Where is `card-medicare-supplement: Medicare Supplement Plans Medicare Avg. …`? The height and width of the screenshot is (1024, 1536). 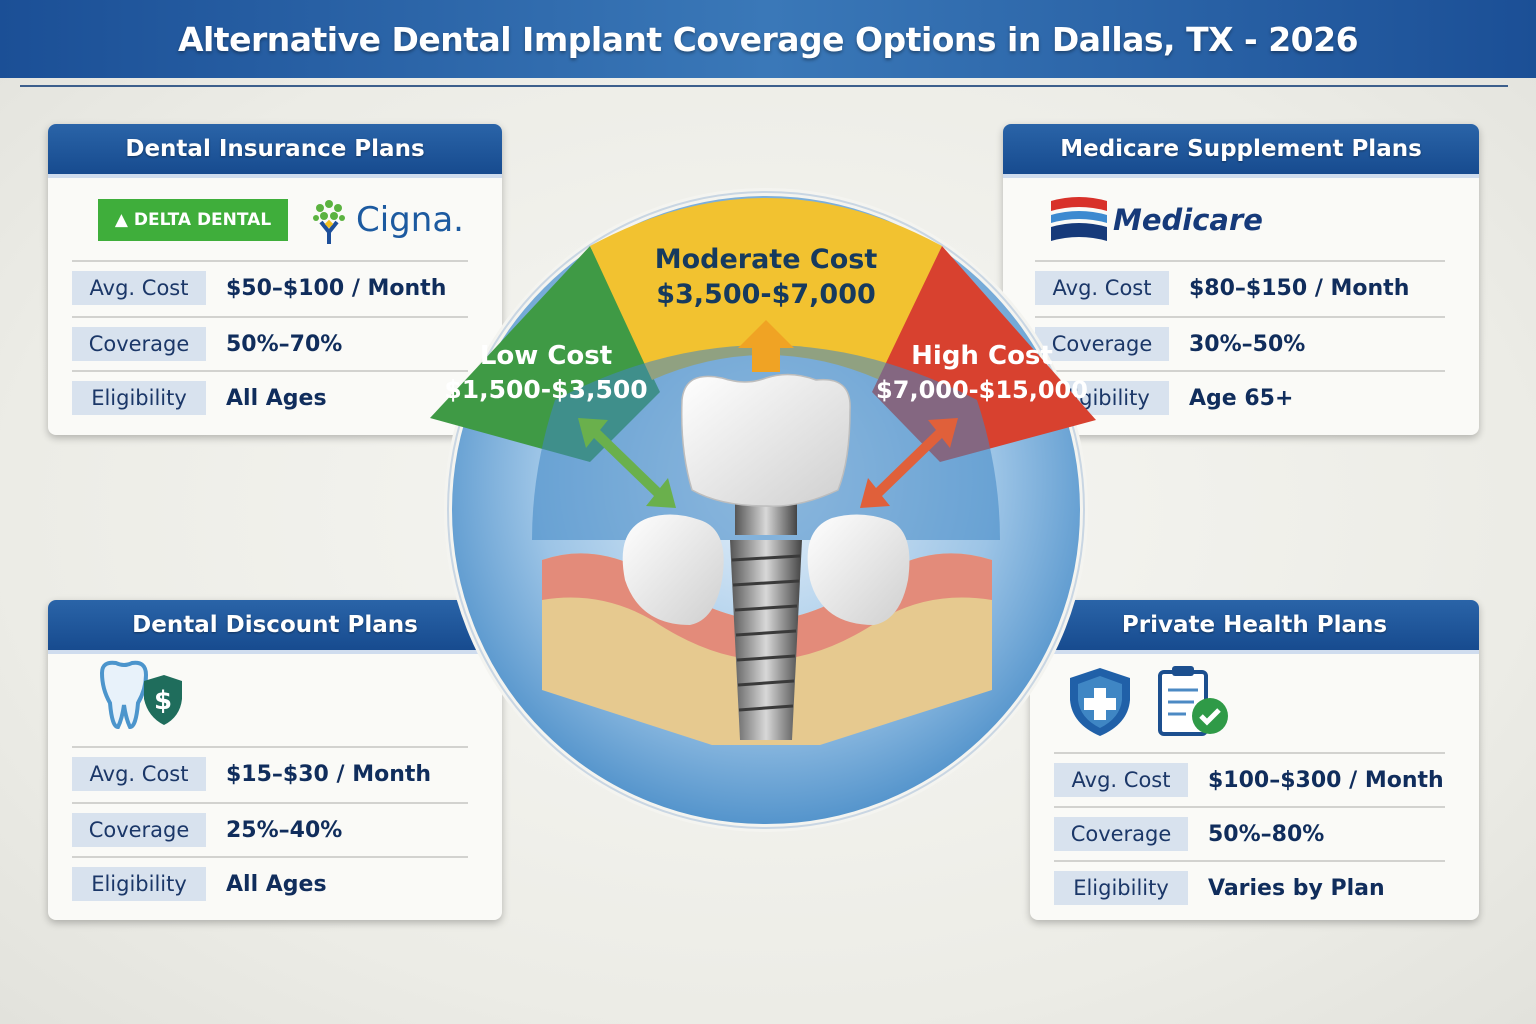 card-medicare-supplement: Medicare Supplement Plans Medicare Avg. … is located at coordinates (1241, 279).